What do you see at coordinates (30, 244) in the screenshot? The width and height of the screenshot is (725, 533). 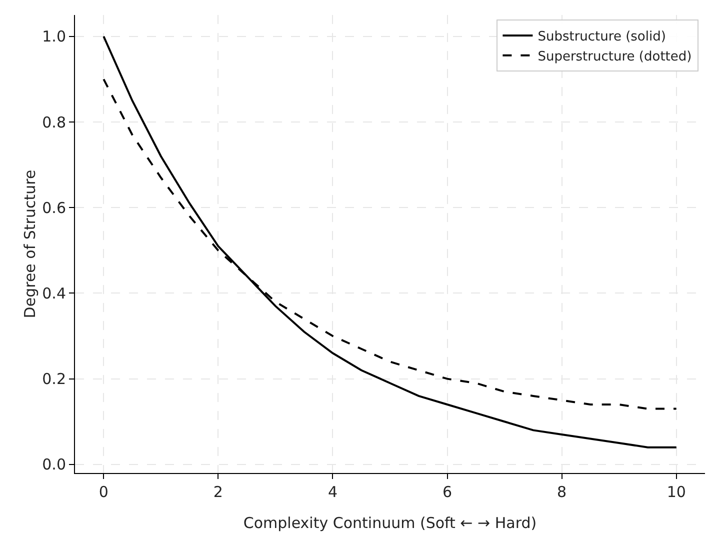 I see `y-axis-title: Degree of Structure` at bounding box center [30, 244].